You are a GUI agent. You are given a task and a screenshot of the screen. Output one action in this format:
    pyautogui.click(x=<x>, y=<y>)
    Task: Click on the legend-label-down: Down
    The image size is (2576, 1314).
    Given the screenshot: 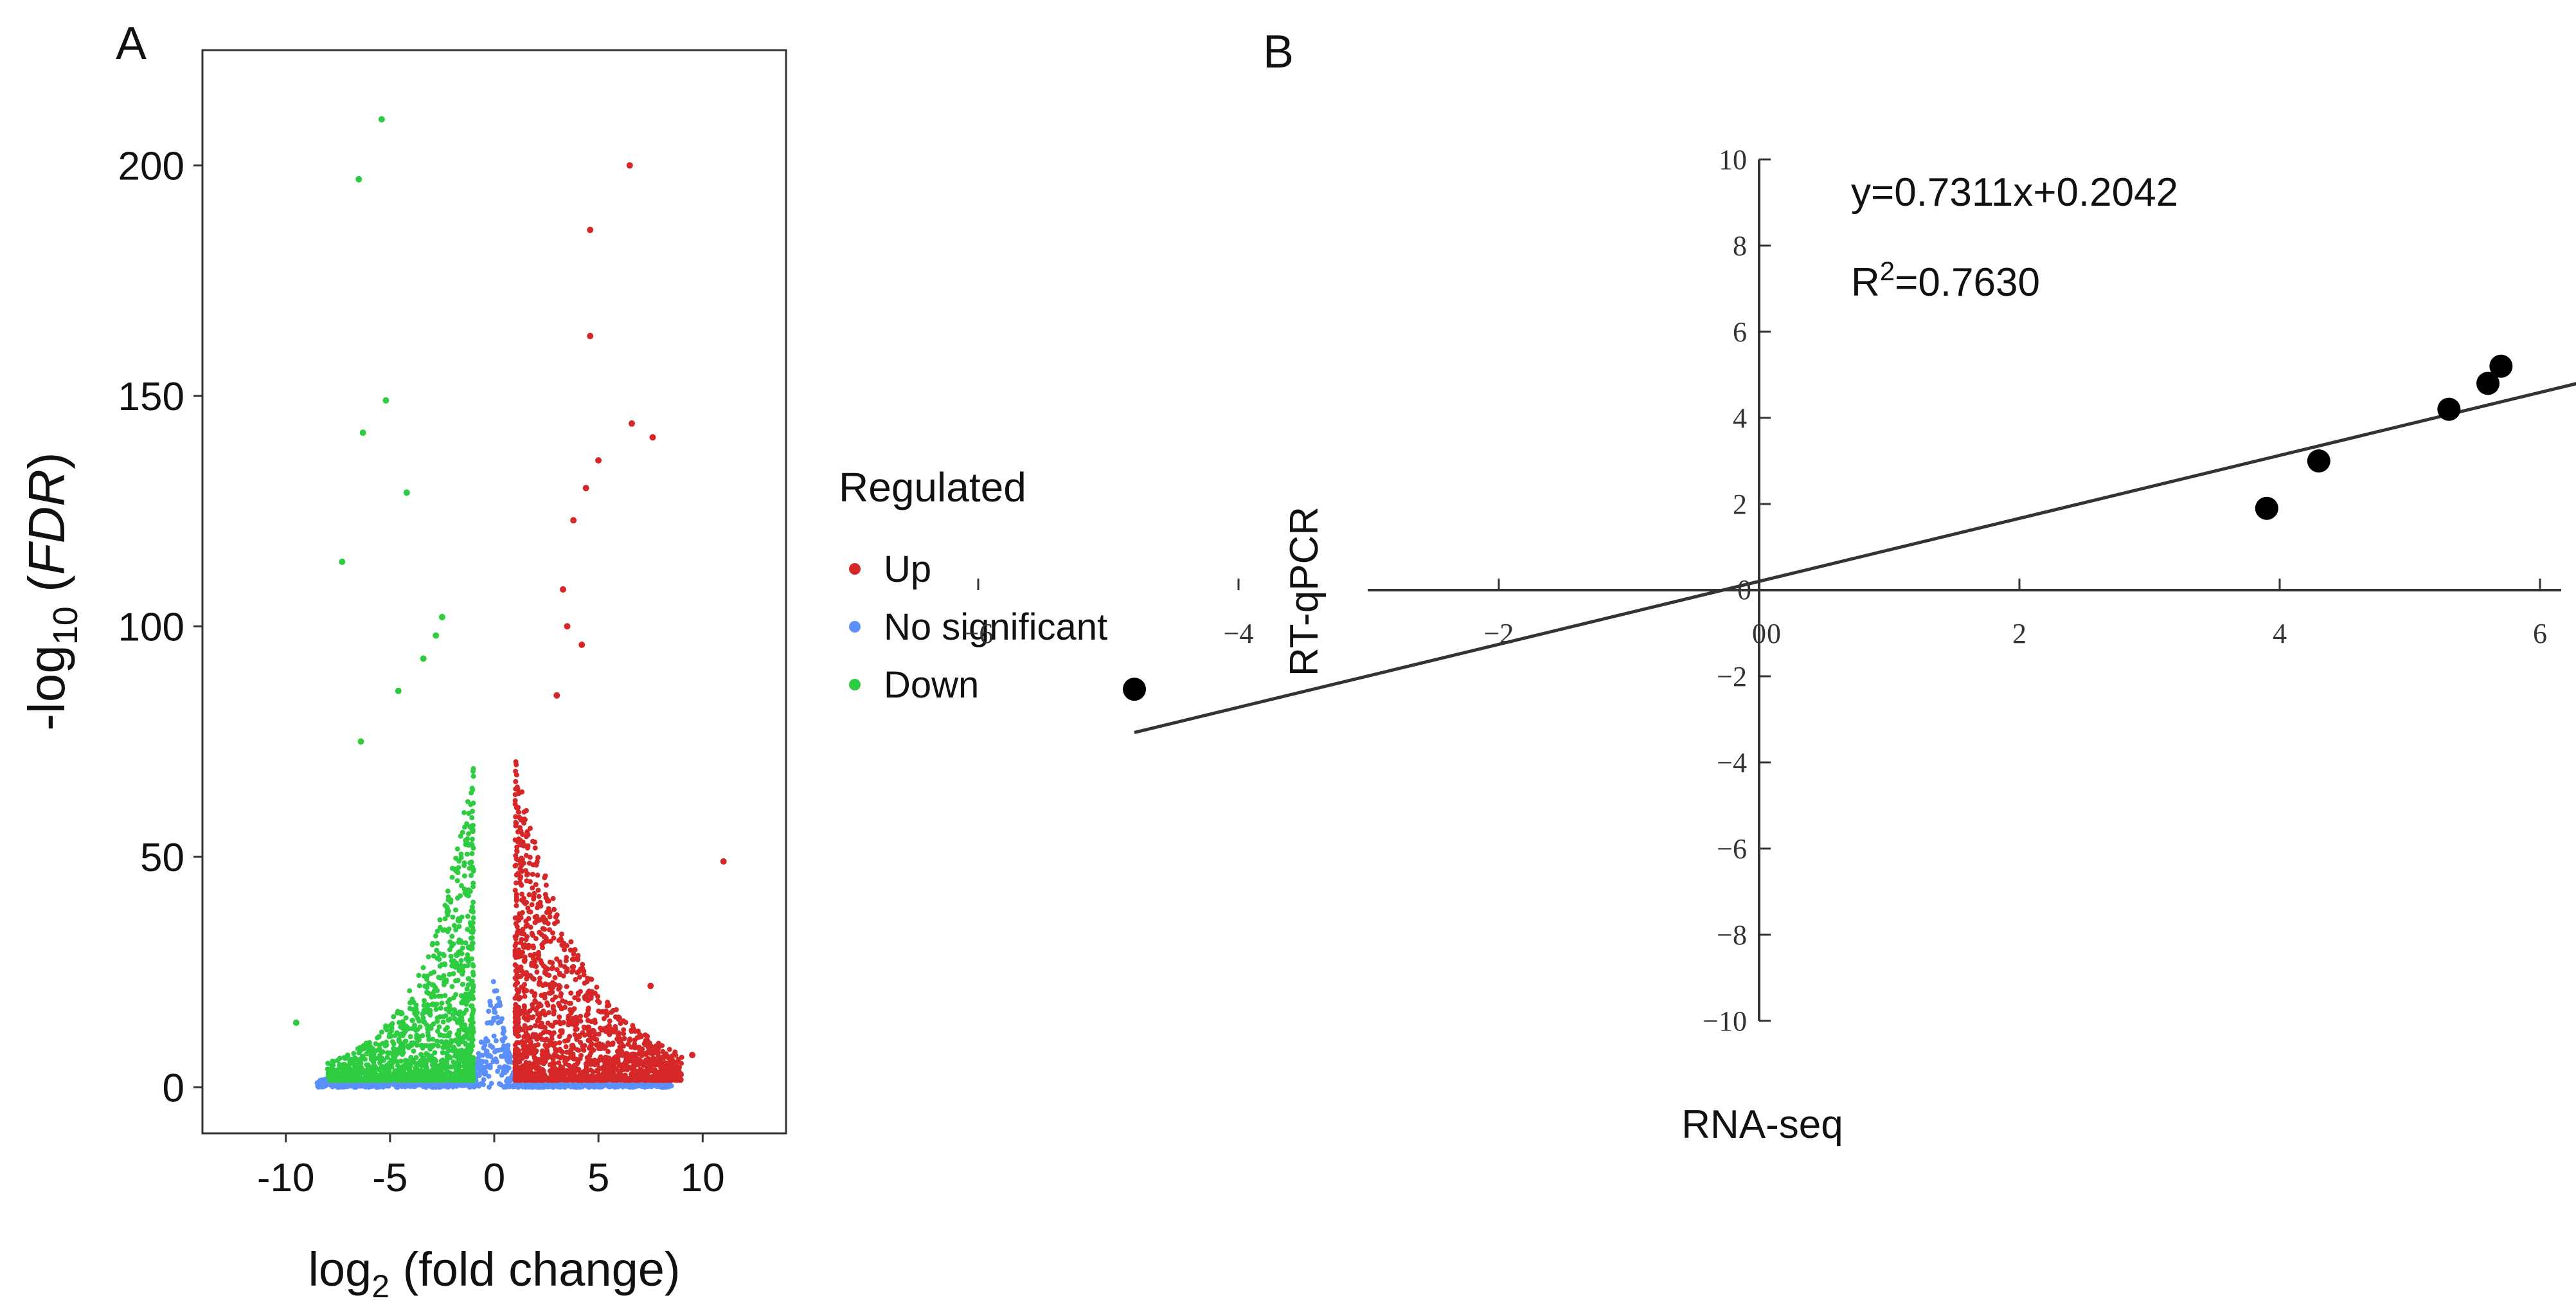 What is the action you would take?
    pyautogui.click(x=932, y=685)
    